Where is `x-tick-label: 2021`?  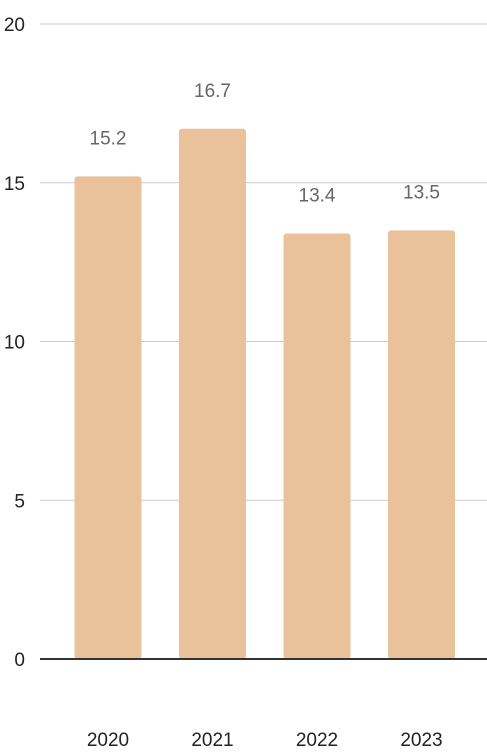 x-tick-label: 2021 is located at coordinates (212, 740).